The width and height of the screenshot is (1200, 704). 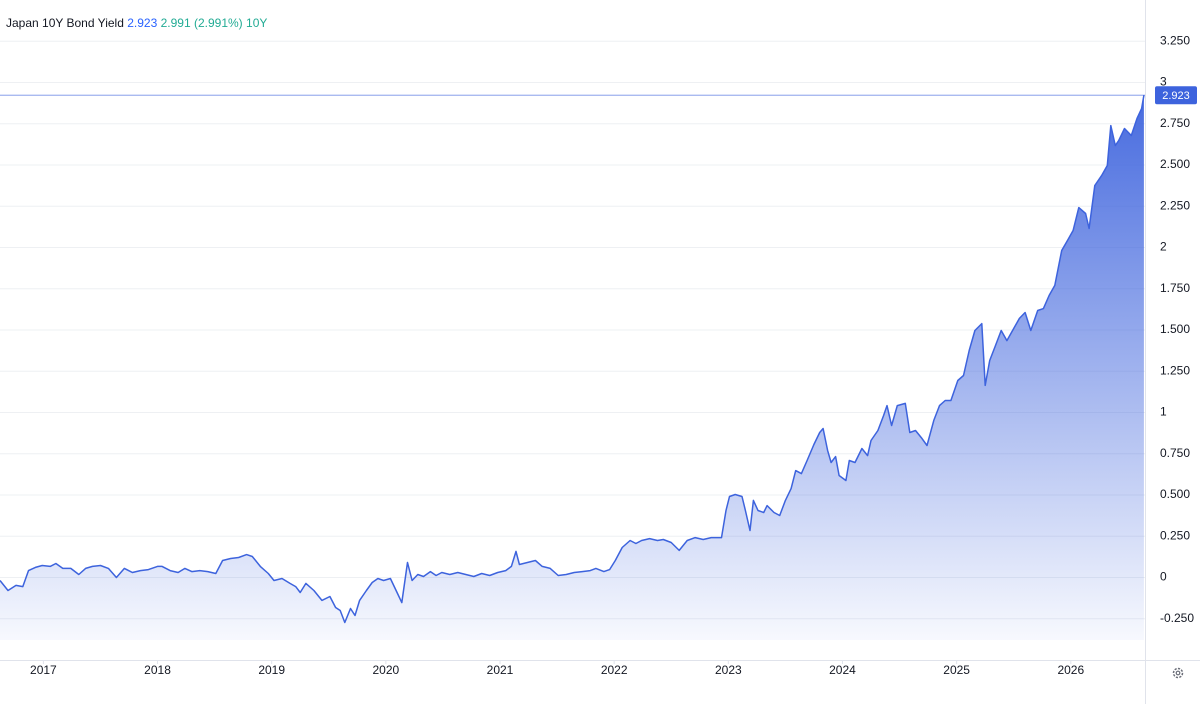 I want to click on x-tick-label: 2020, so click(x=386, y=670).